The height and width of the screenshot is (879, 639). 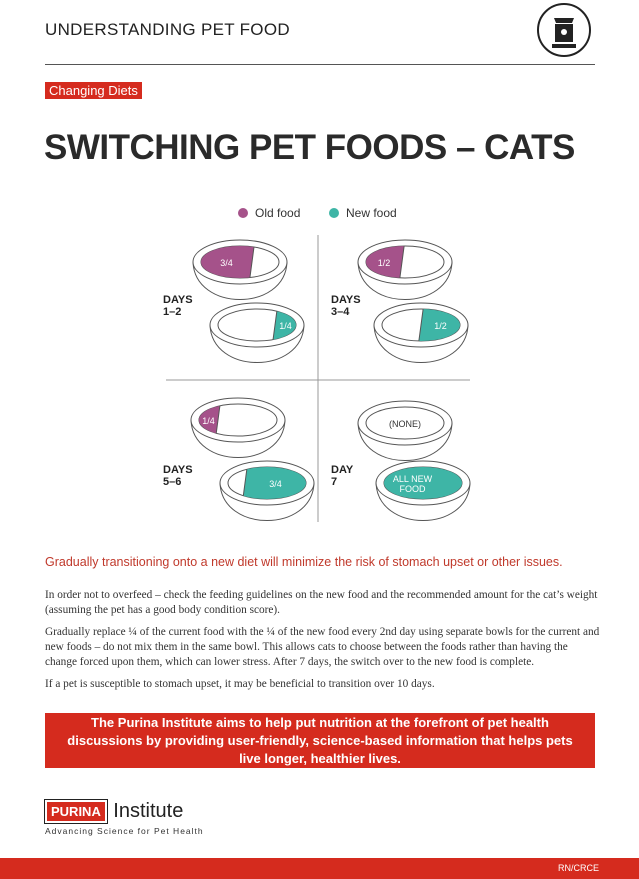 What do you see at coordinates (277, 213) in the screenshot?
I see `legend-label: Old food` at bounding box center [277, 213].